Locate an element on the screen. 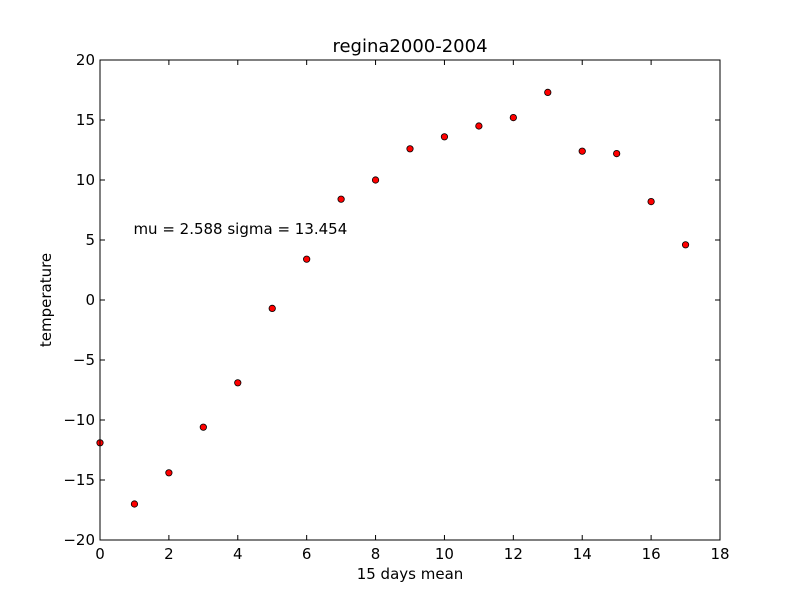 This screenshot has width=800, height=600. y-tick-label: 5 is located at coordinates (90, 240).